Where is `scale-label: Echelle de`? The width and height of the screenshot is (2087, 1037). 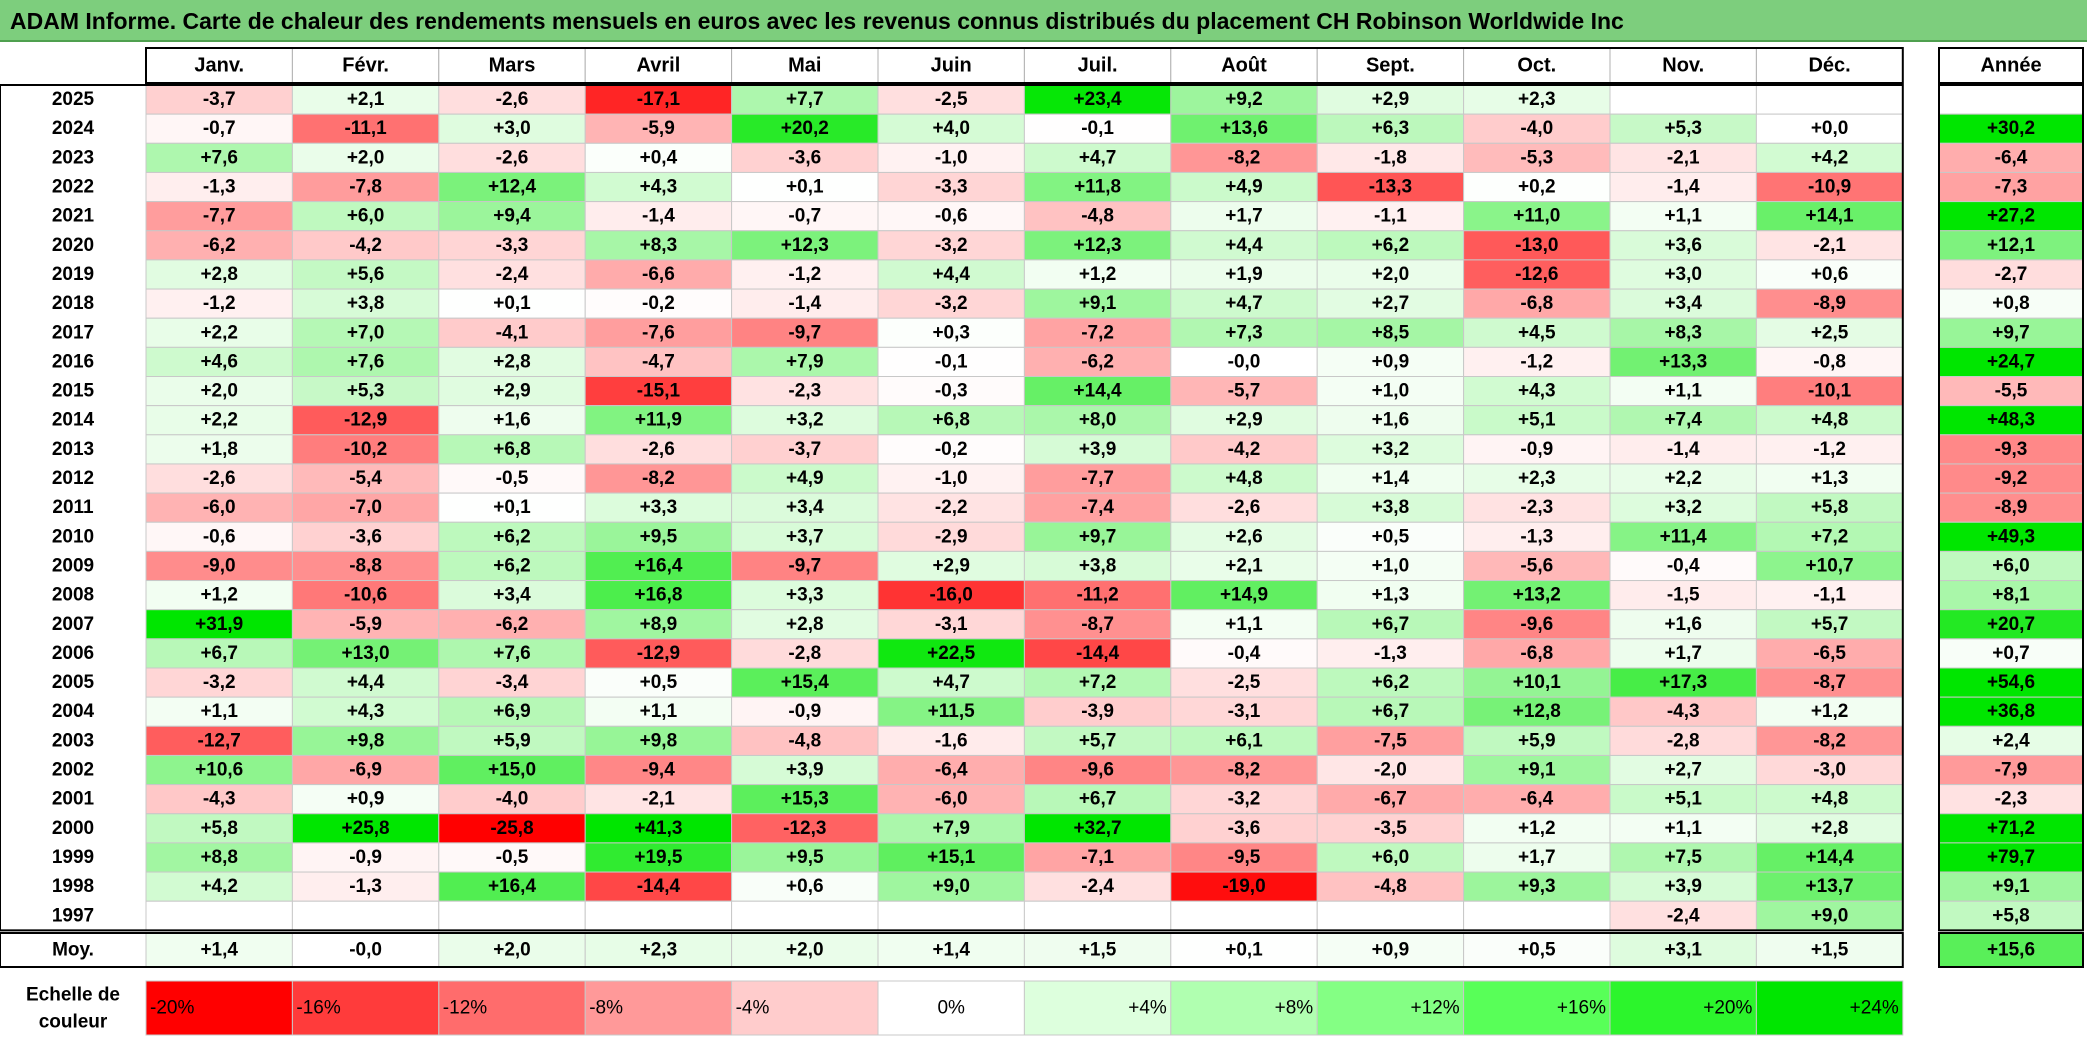 scale-label: Echelle de is located at coordinates (73, 995).